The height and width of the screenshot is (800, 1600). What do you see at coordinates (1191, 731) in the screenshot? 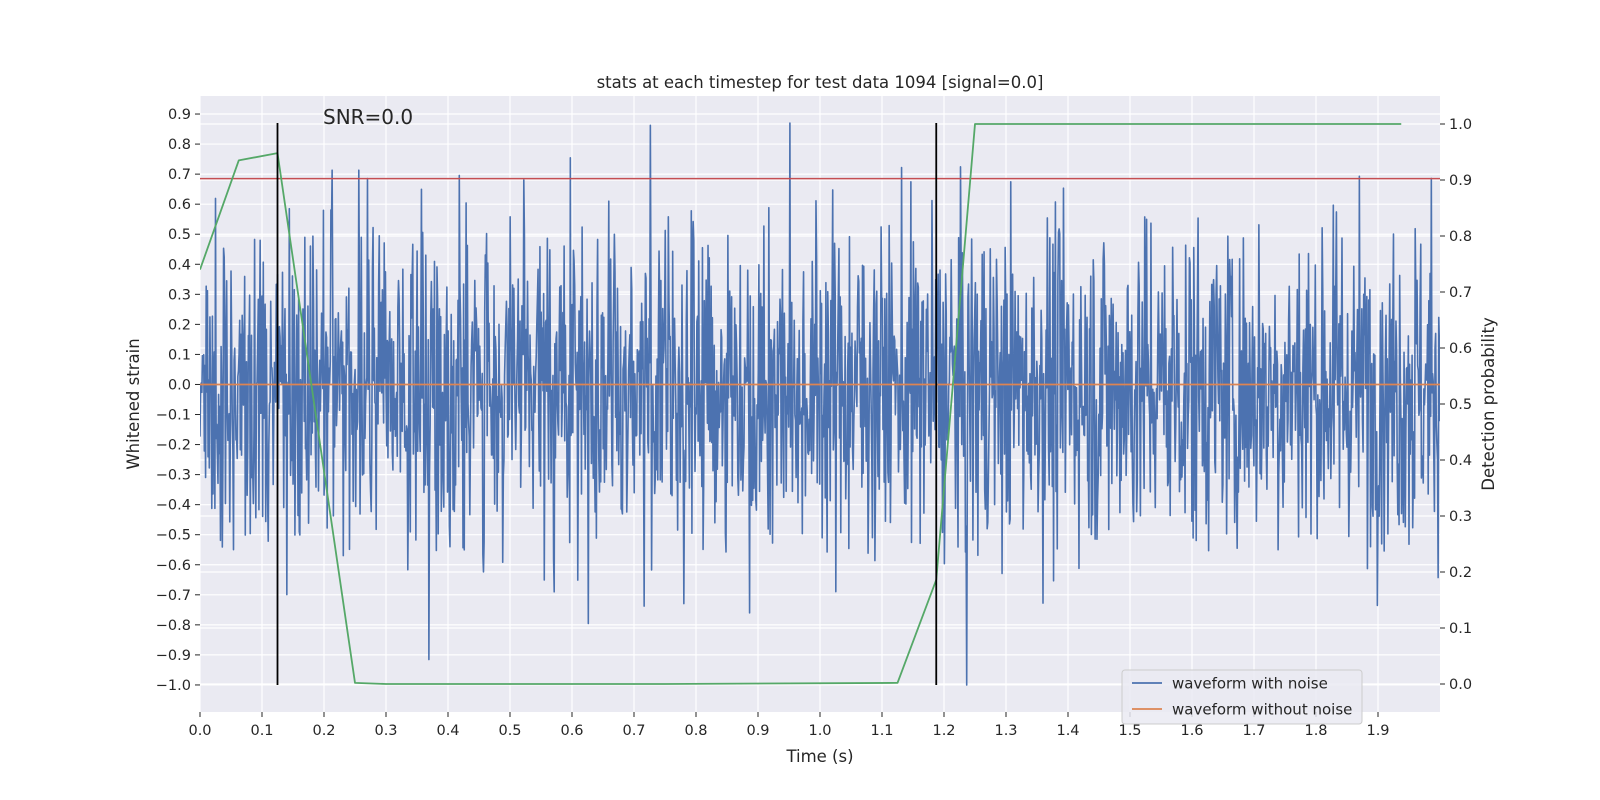
I see `x-tick-label: 1.6` at bounding box center [1191, 731].